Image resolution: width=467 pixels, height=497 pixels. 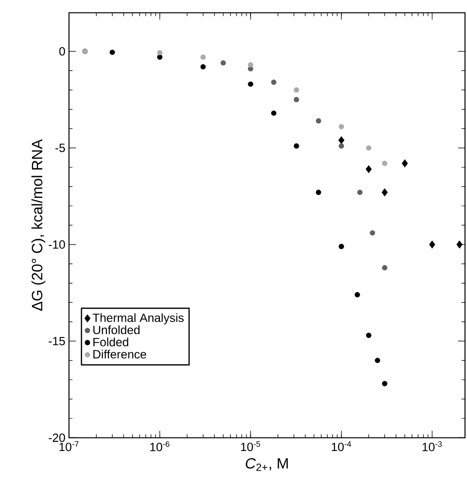 I want to click on legend-label: Folded, so click(x=110, y=342).